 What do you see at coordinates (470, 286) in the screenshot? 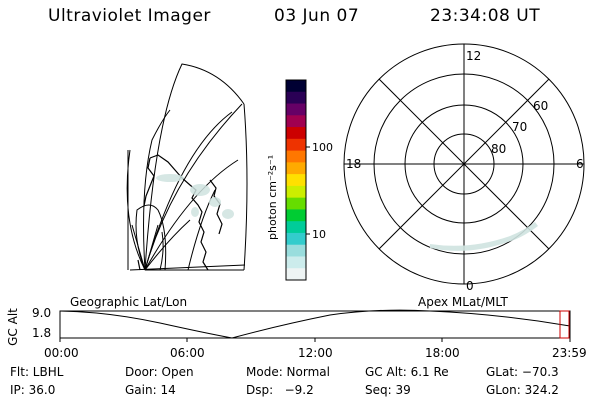
I see `mlt-label-0: 0` at bounding box center [470, 286].